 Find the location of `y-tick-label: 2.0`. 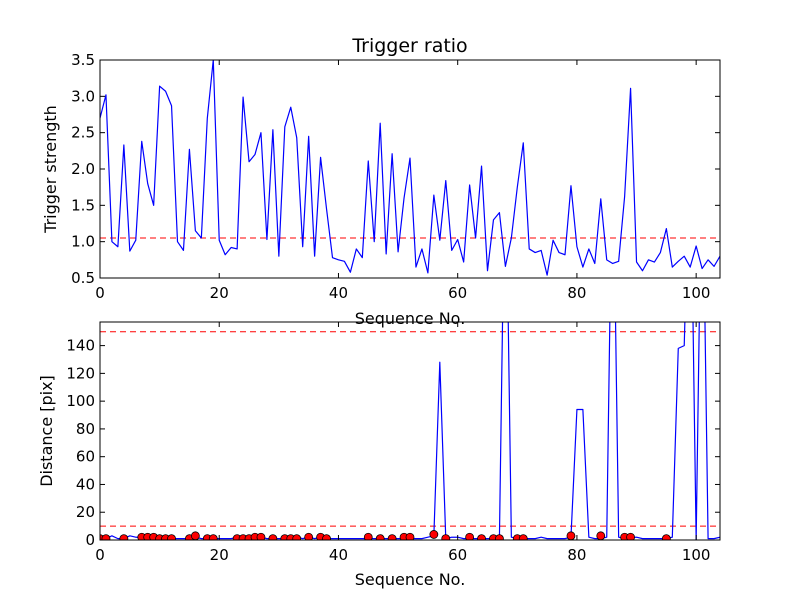

y-tick-label: 2.0 is located at coordinates (83, 169).